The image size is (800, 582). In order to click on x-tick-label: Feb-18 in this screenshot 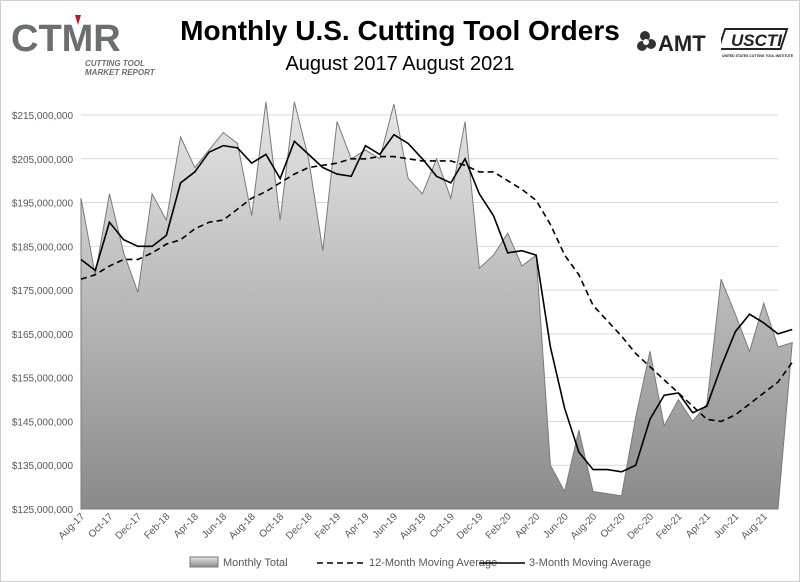, I will do `click(157, 526)`.